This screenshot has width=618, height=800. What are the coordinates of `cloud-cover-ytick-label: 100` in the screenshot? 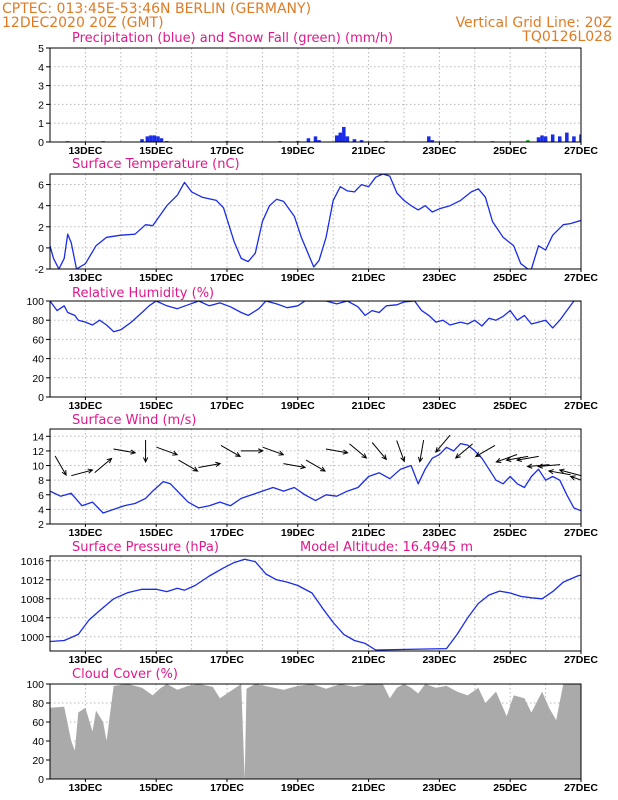 It's located at (35, 685).